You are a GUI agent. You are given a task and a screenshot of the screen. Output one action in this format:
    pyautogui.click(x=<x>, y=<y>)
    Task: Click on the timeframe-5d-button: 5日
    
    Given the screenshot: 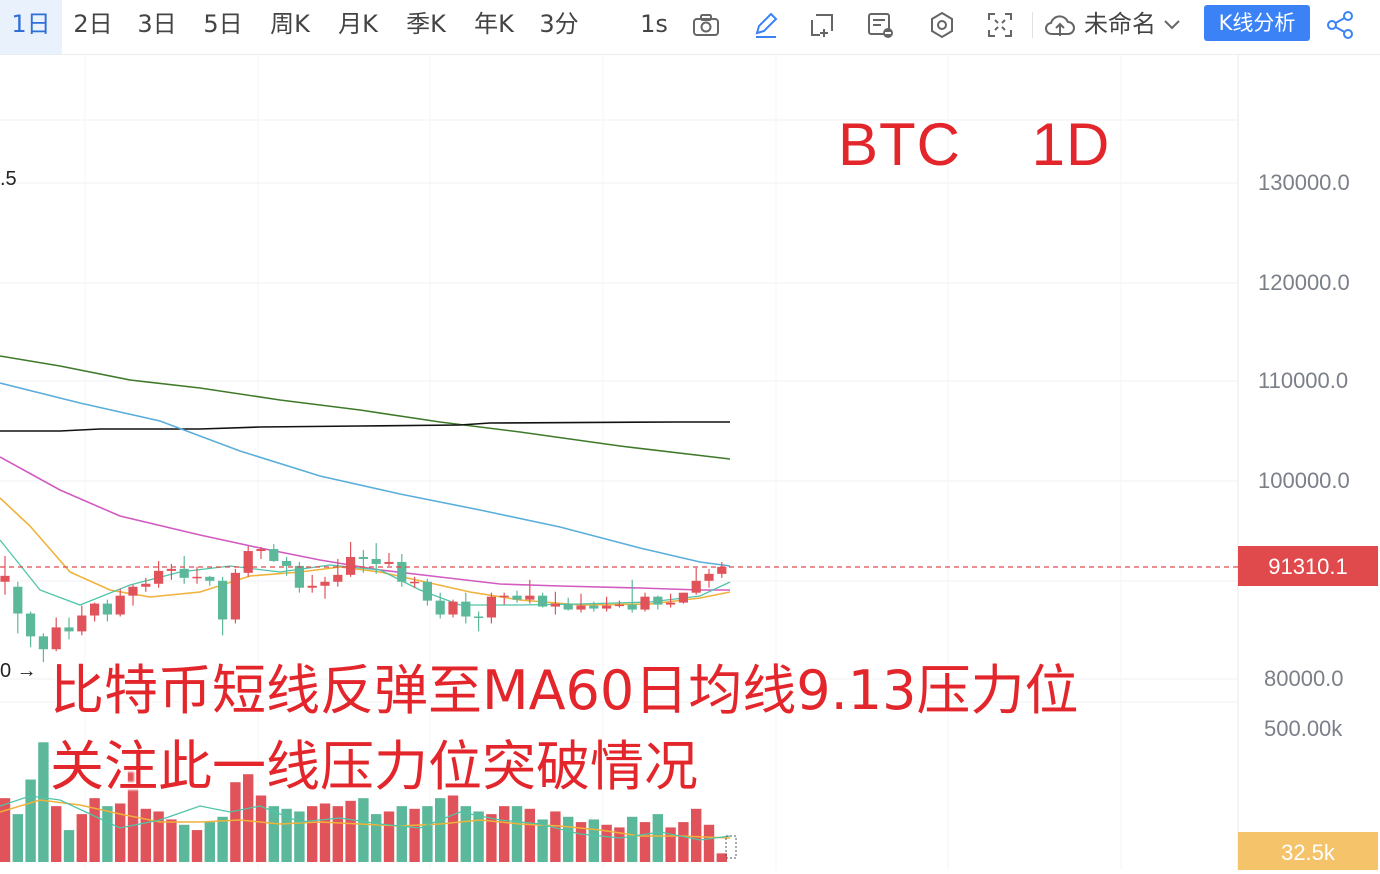 What is the action you would take?
    pyautogui.click(x=223, y=24)
    